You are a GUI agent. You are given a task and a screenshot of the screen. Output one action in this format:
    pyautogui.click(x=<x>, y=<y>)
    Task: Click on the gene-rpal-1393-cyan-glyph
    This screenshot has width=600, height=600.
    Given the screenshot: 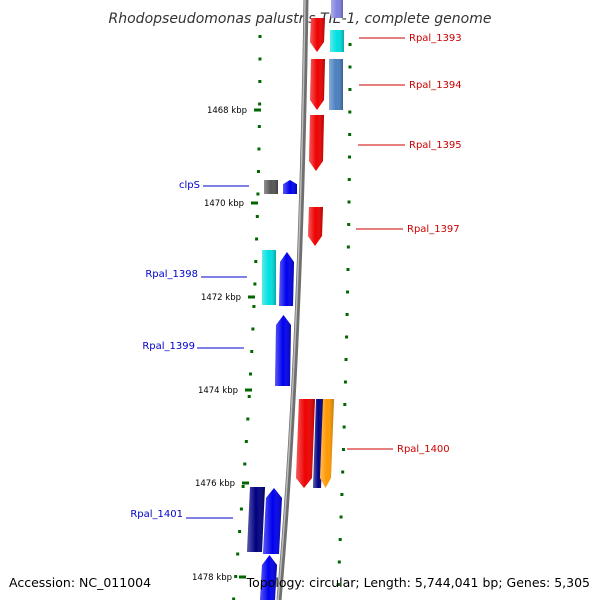 What is the action you would take?
    pyautogui.click(x=337, y=41)
    